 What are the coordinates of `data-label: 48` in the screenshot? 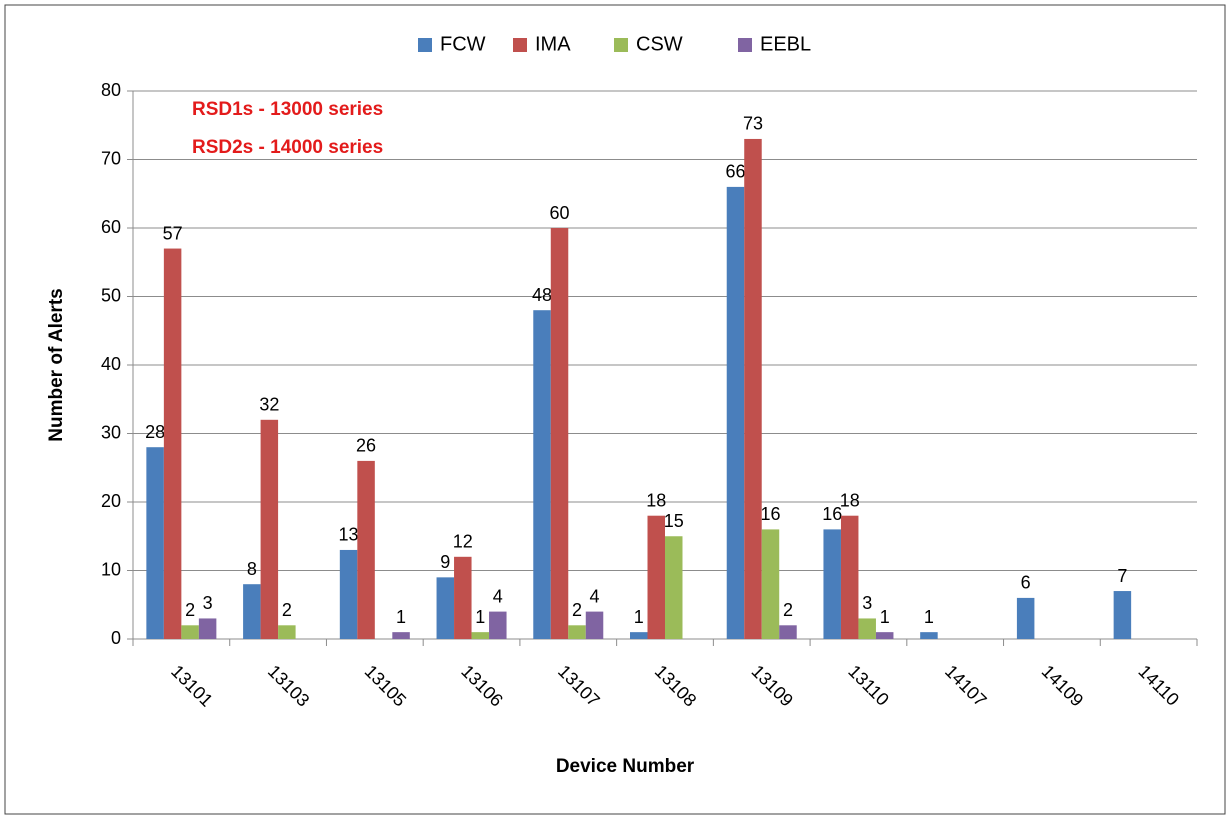 It's located at (542, 295).